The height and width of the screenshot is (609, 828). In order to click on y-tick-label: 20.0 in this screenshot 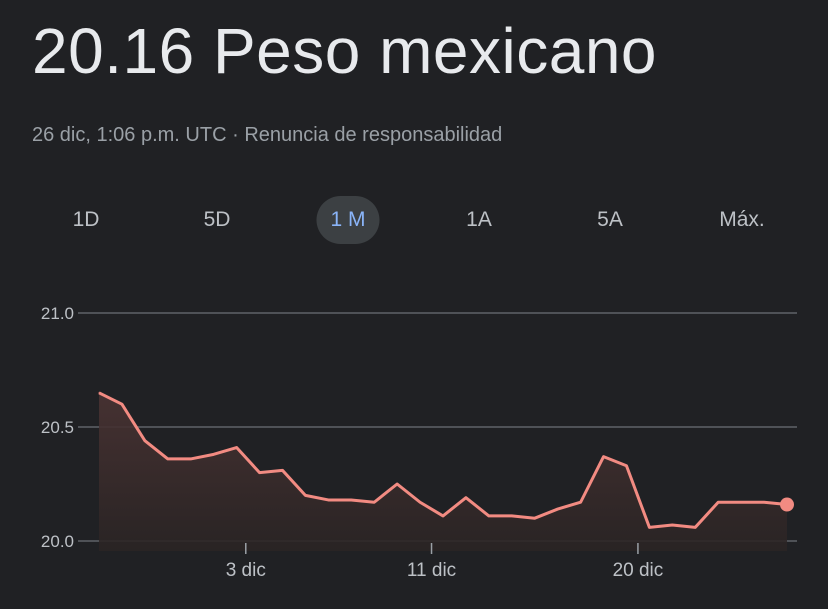, I will do `click(57, 541)`.